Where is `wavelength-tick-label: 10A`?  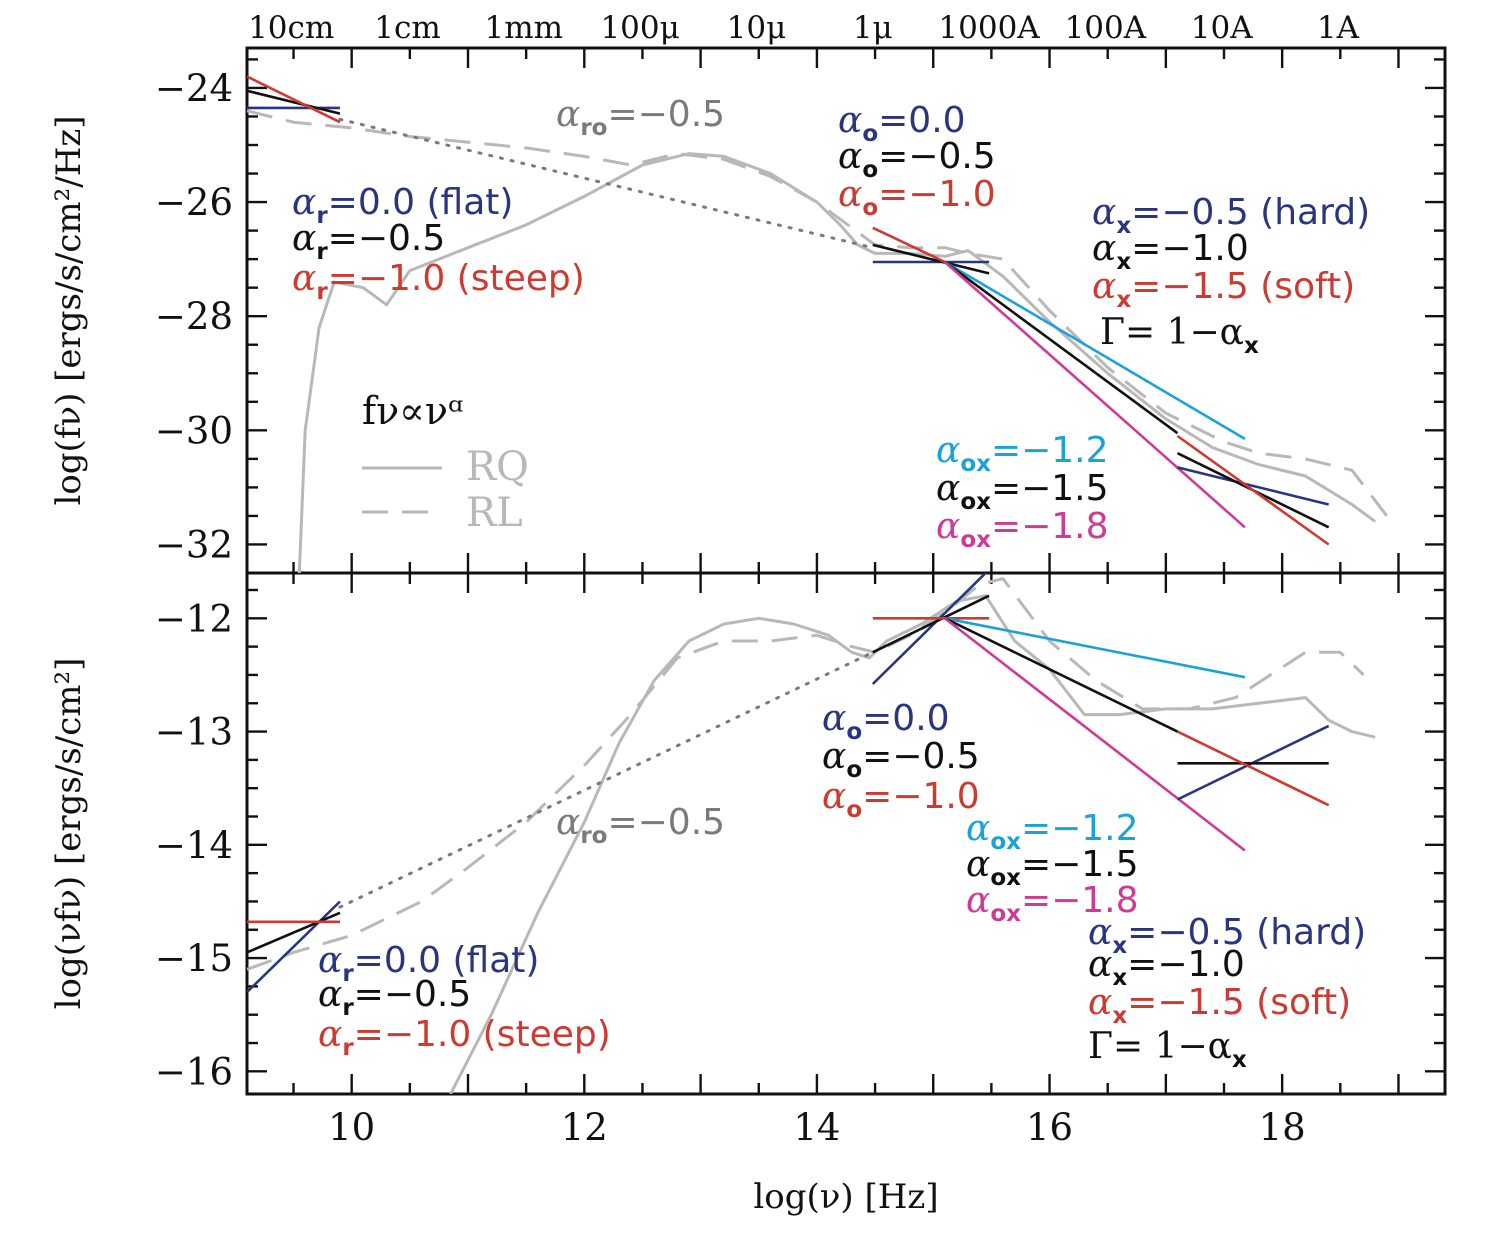 wavelength-tick-label: 10A is located at coordinates (1222, 28).